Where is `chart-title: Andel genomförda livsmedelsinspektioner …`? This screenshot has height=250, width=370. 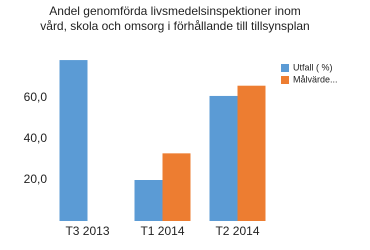 chart-title: Andel genomförda livsmedelsinspektioner … is located at coordinates (175, 18).